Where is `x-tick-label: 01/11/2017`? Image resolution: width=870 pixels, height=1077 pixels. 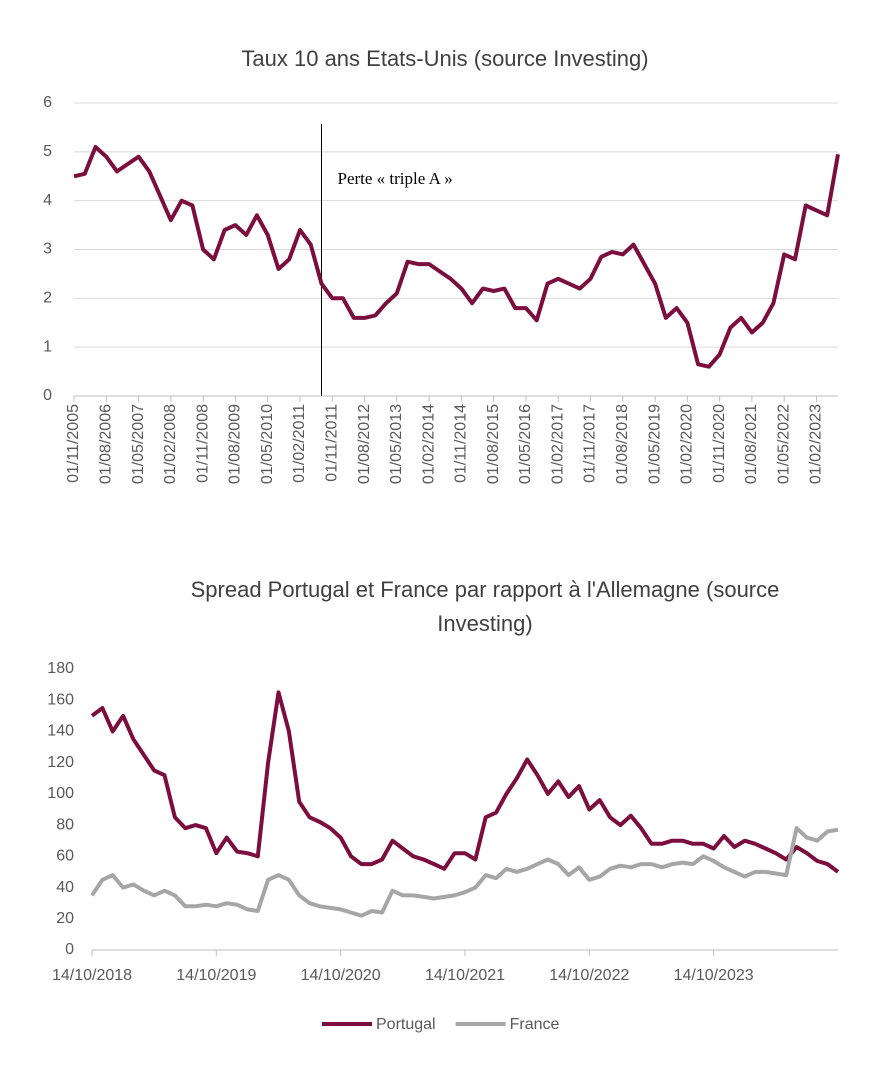 x-tick-label: 01/11/2017 is located at coordinates (590, 443).